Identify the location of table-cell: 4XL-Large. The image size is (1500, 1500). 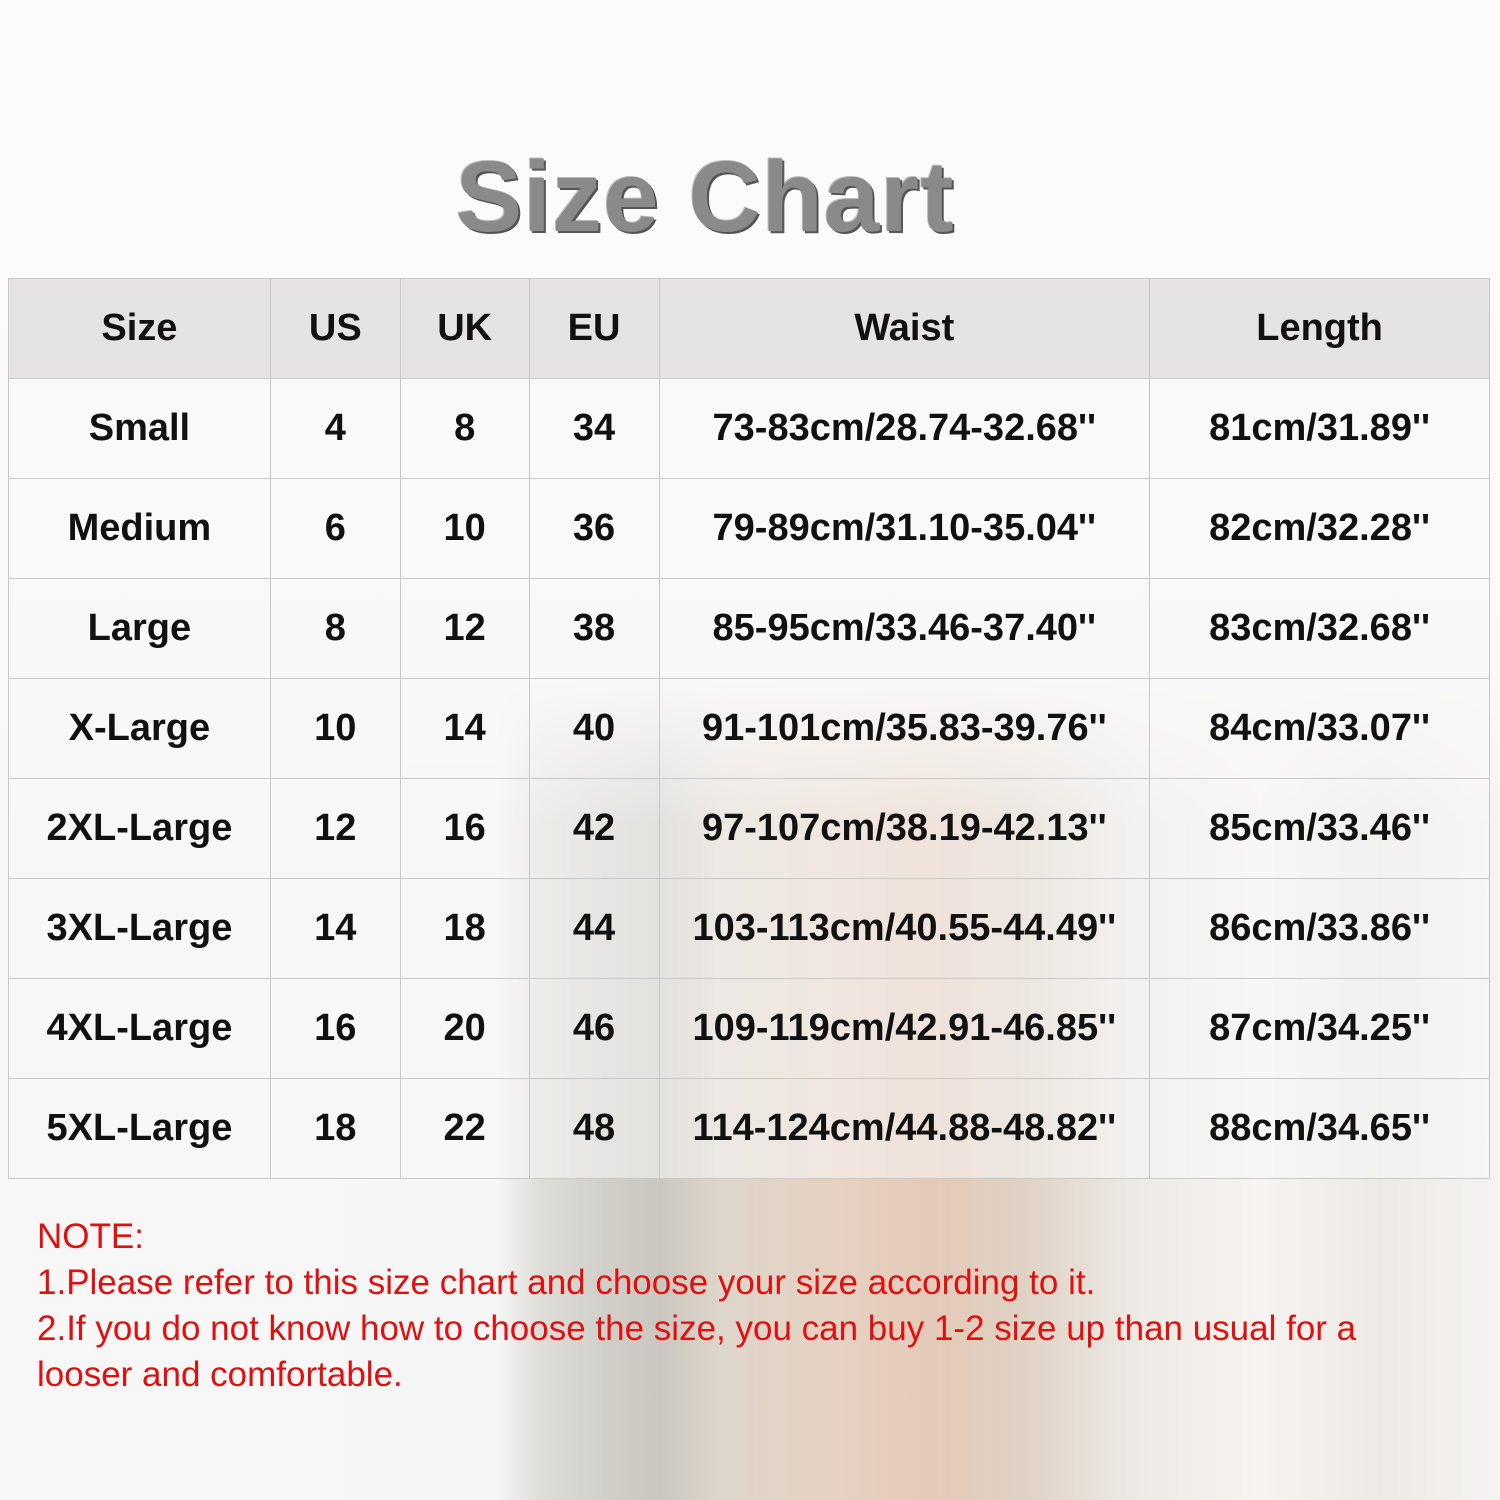
(139, 1028).